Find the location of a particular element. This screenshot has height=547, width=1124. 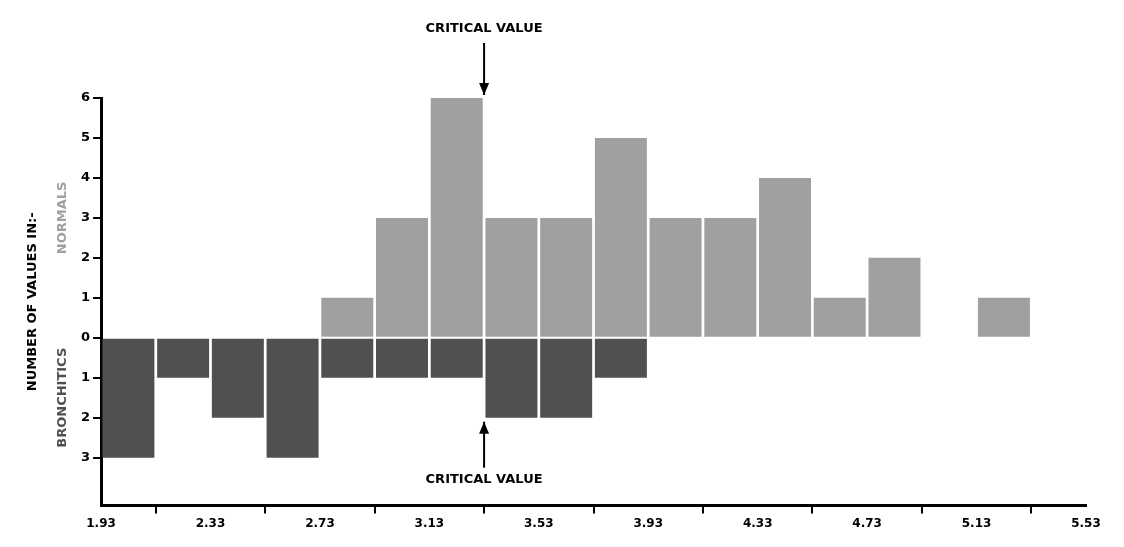

text: NORMALS is located at coordinates (62, 218).